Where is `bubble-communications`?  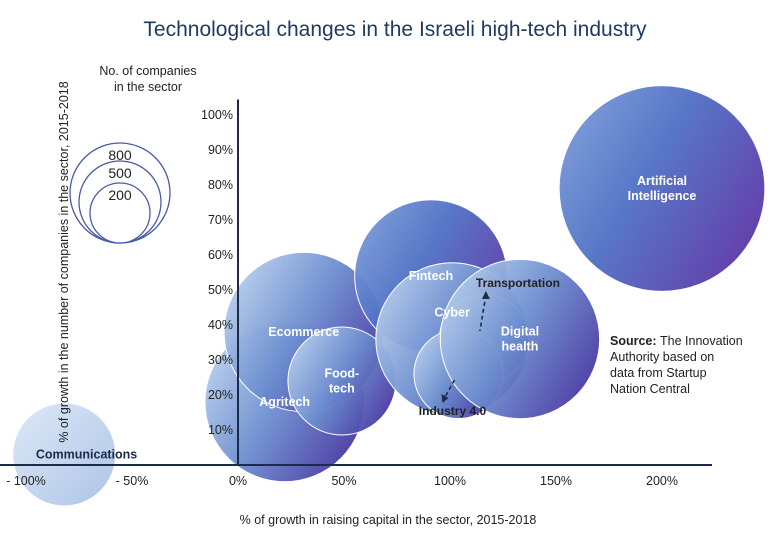 bubble-communications is located at coordinates (64, 454).